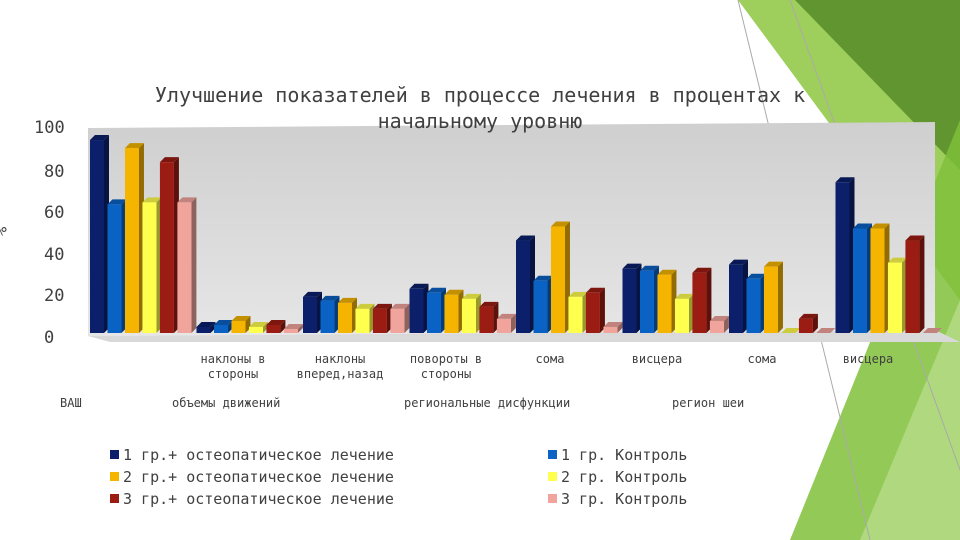 The image size is (960, 540). Describe the element at coordinates (340, 366) in the screenshot. I see `category-label: наклоны вперед,назад` at that location.